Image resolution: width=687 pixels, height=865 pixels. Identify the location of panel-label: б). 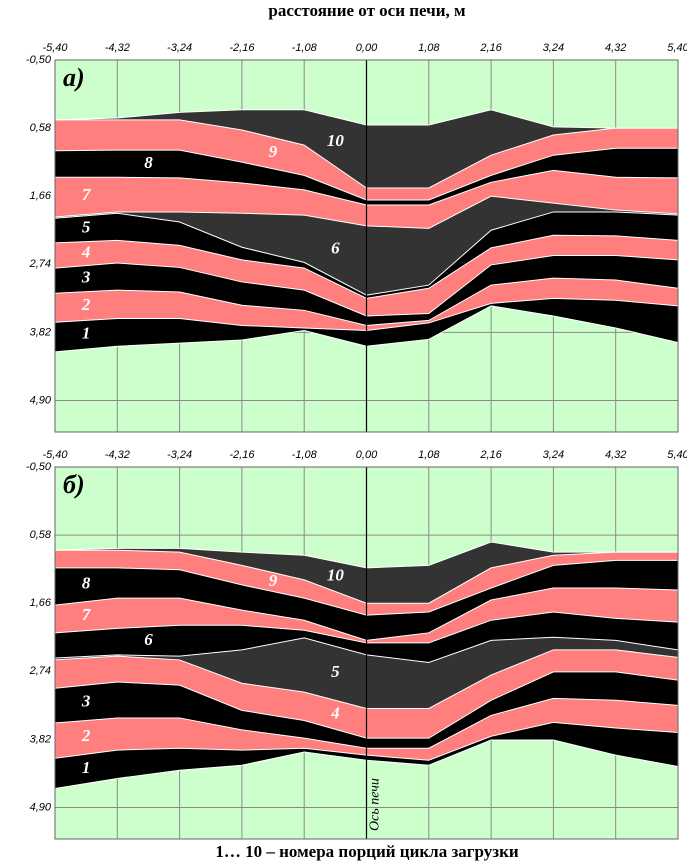
(74, 484).